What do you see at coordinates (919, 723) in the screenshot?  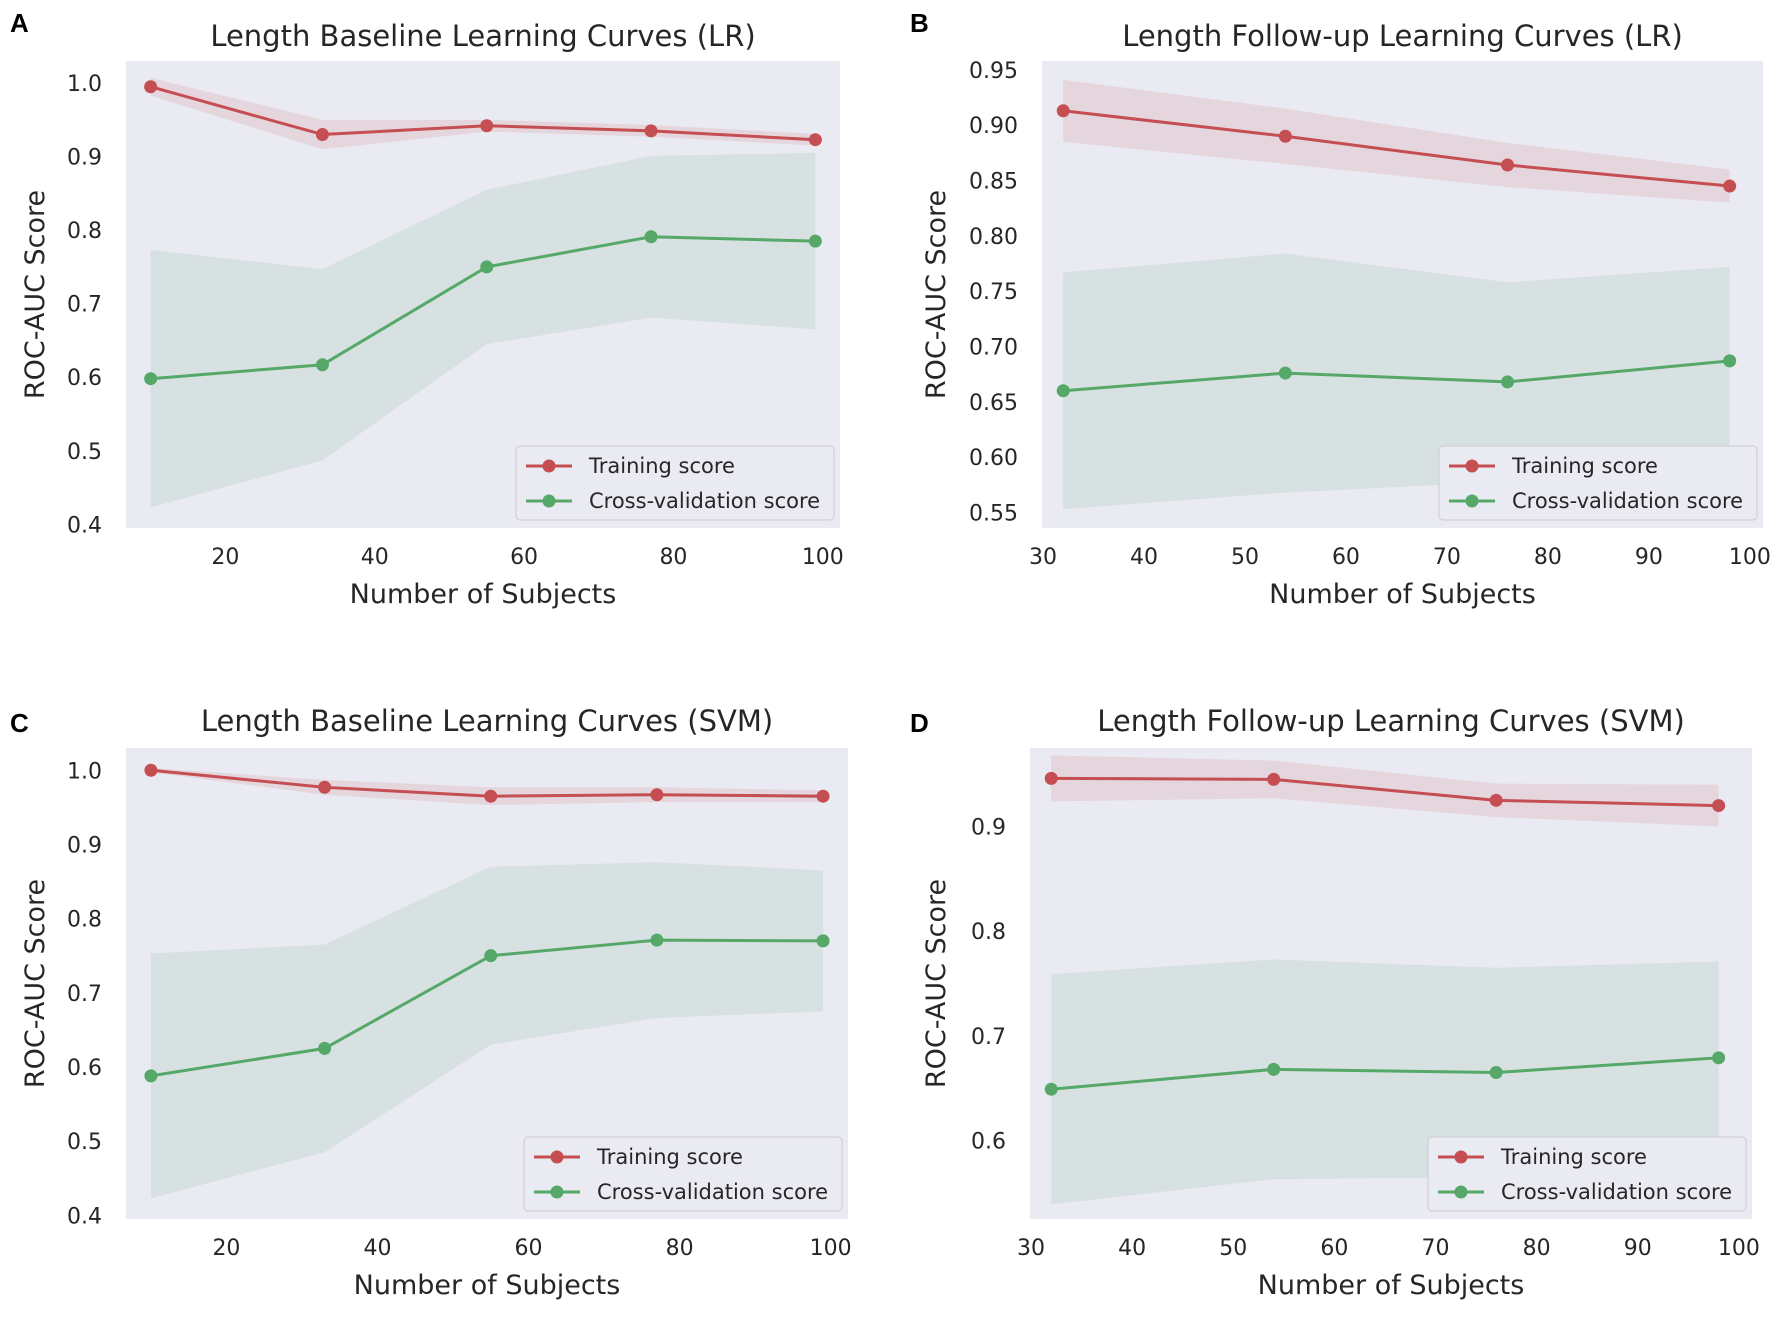 I see `panel-letter: D` at bounding box center [919, 723].